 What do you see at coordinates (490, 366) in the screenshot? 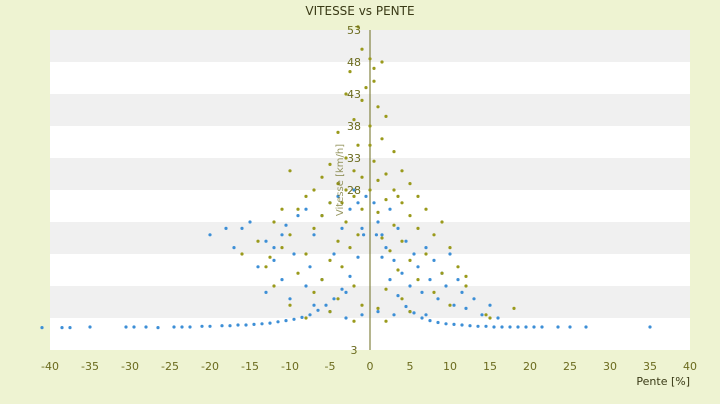
I see `x-tick-label: 15` at bounding box center [490, 366].